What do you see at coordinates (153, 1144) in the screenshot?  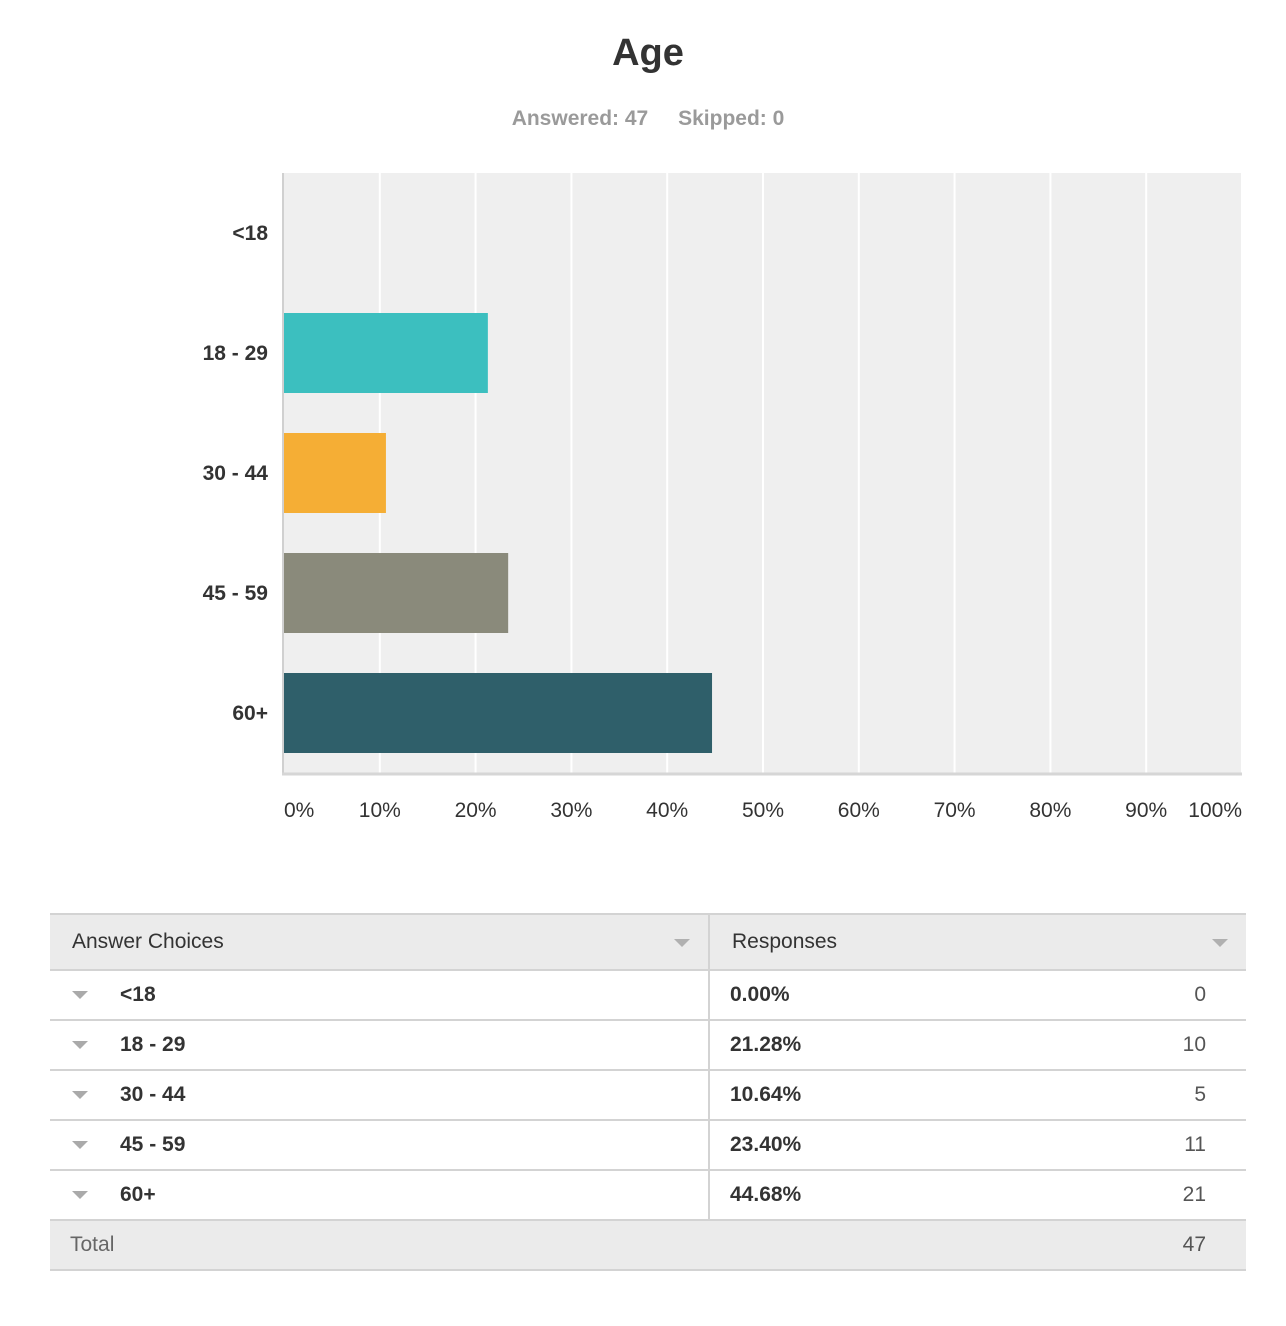 I see `choice-label: 45 - 59` at bounding box center [153, 1144].